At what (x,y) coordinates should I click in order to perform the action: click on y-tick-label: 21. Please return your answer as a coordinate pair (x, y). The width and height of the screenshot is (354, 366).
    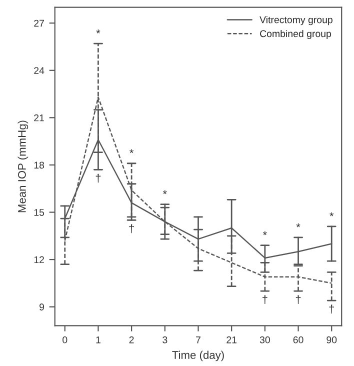
    Looking at the image, I should click on (39, 118).